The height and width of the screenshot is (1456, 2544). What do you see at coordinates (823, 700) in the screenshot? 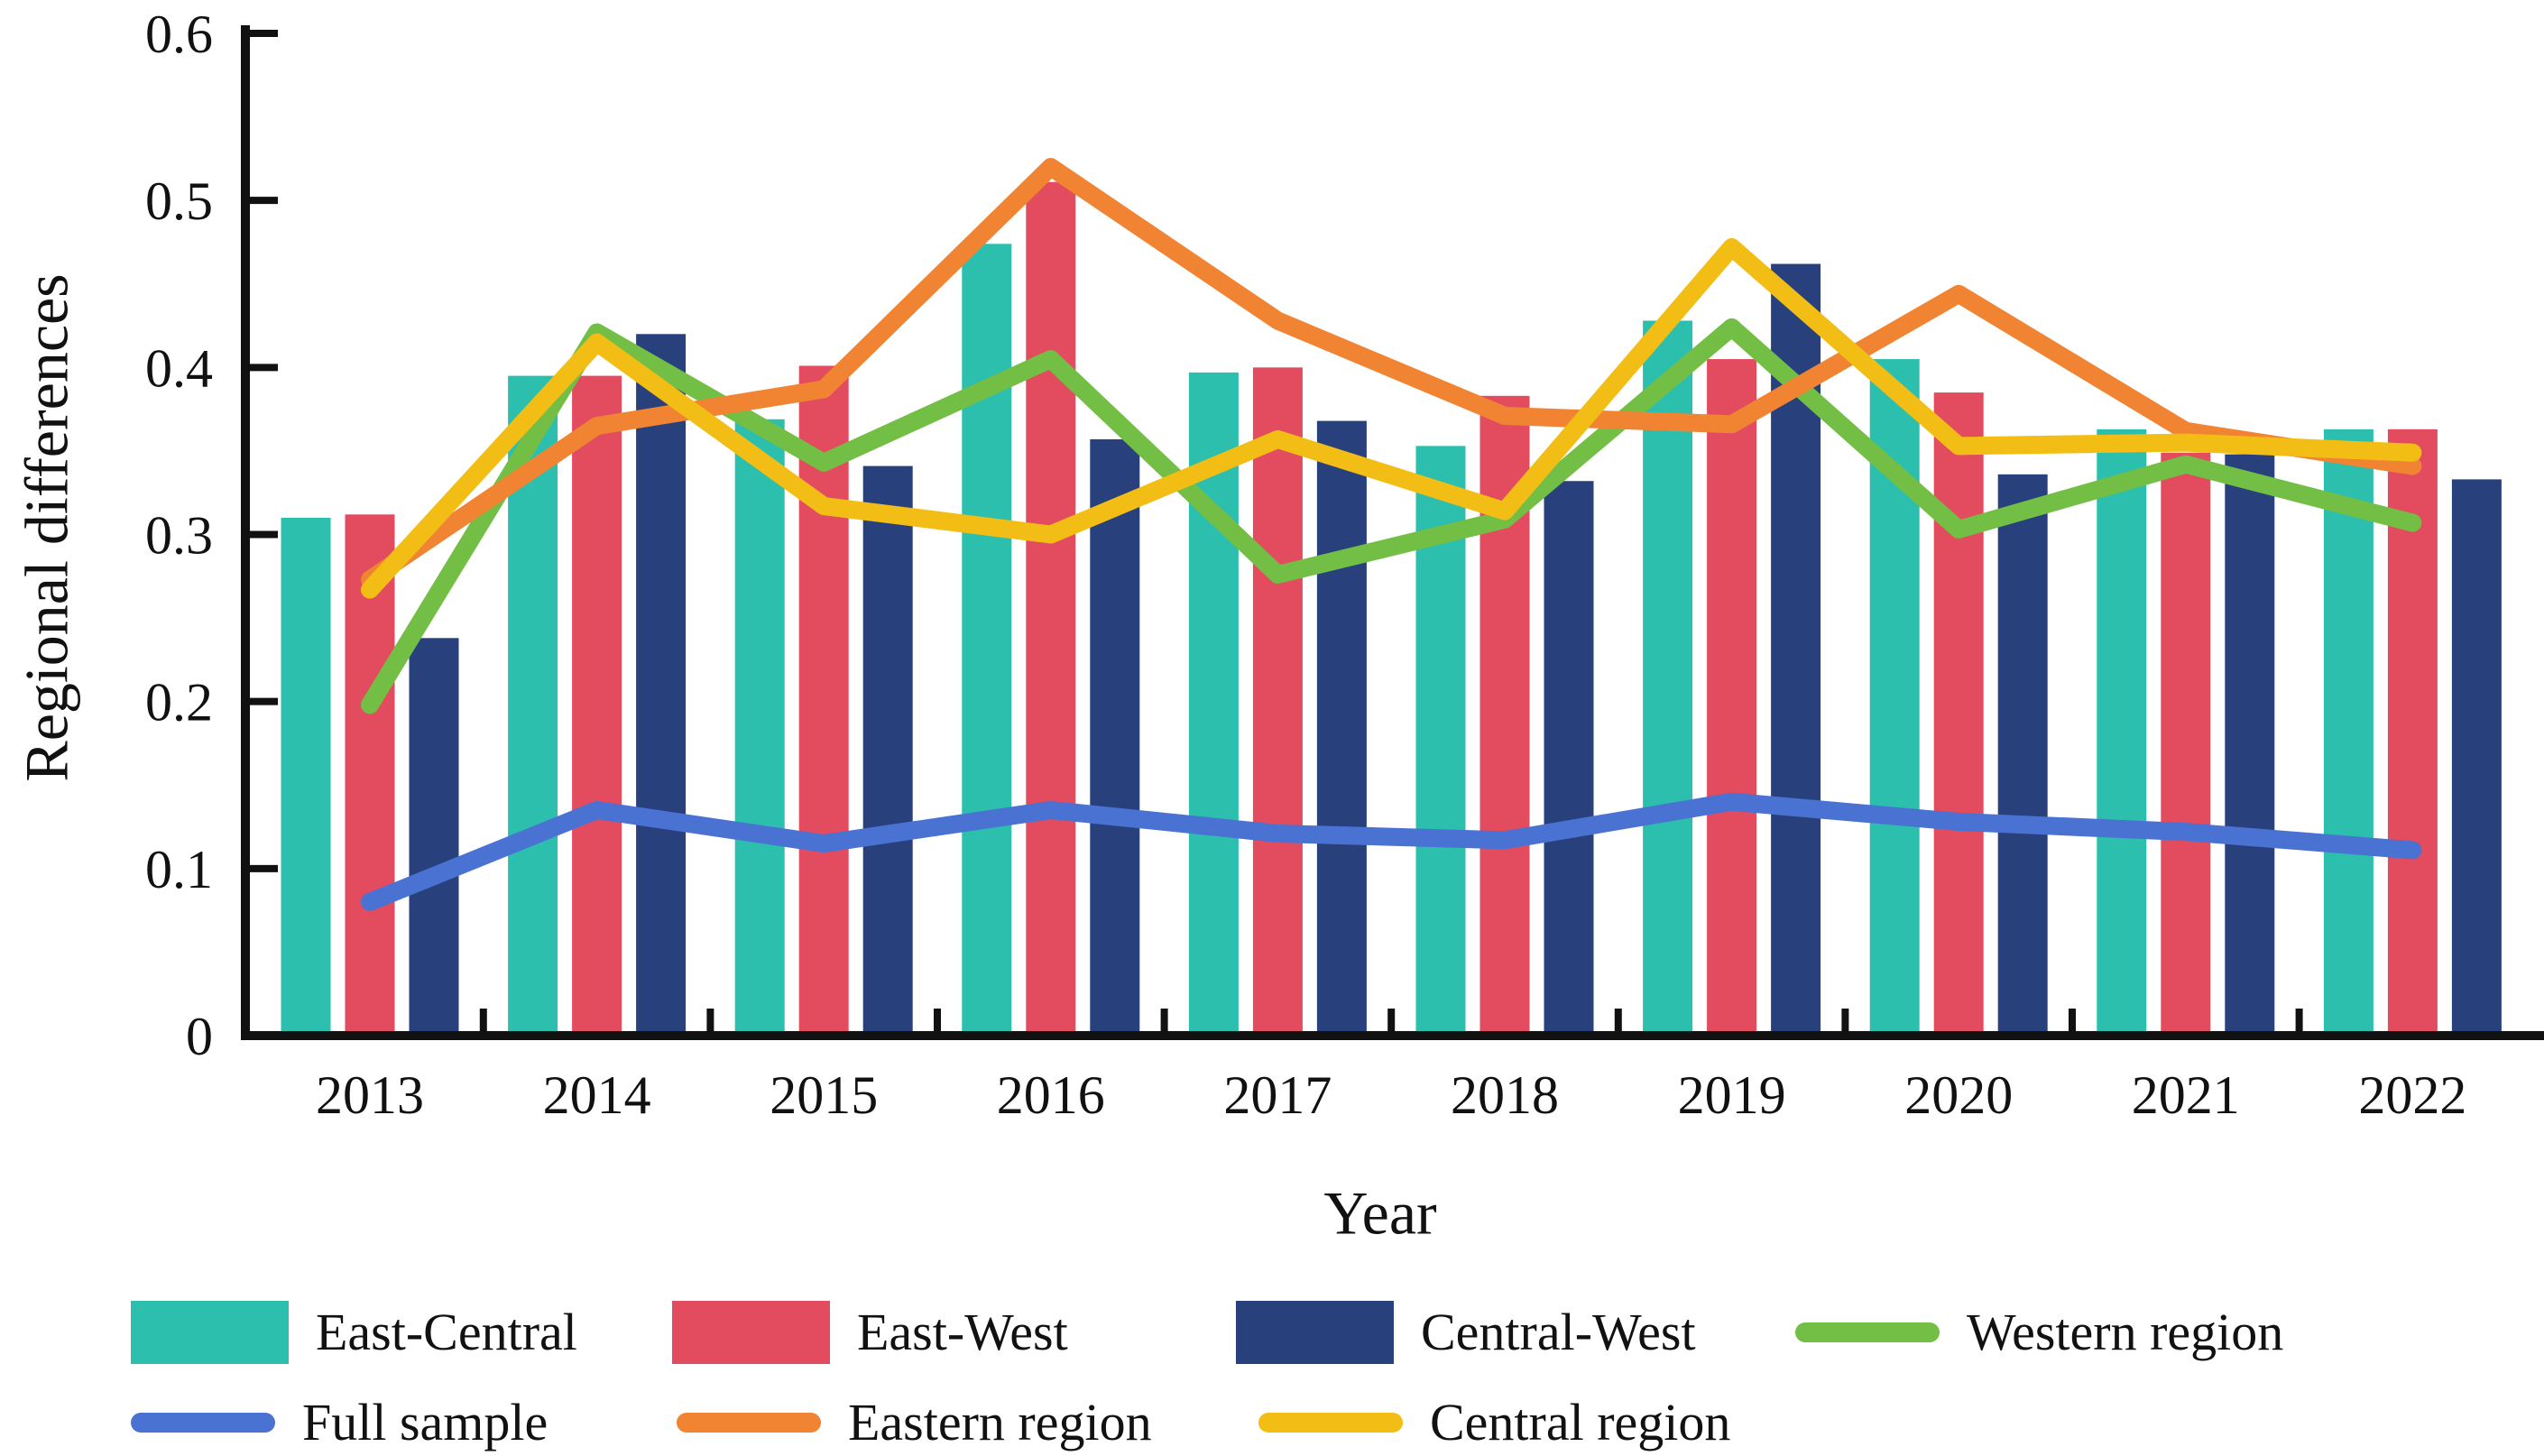
I see `bar-east-west-2015` at bounding box center [823, 700].